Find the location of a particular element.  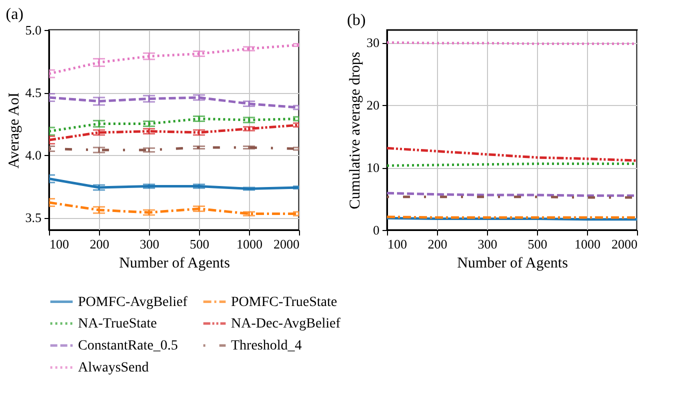

y-tick-label: 30 is located at coordinates (373, 42).